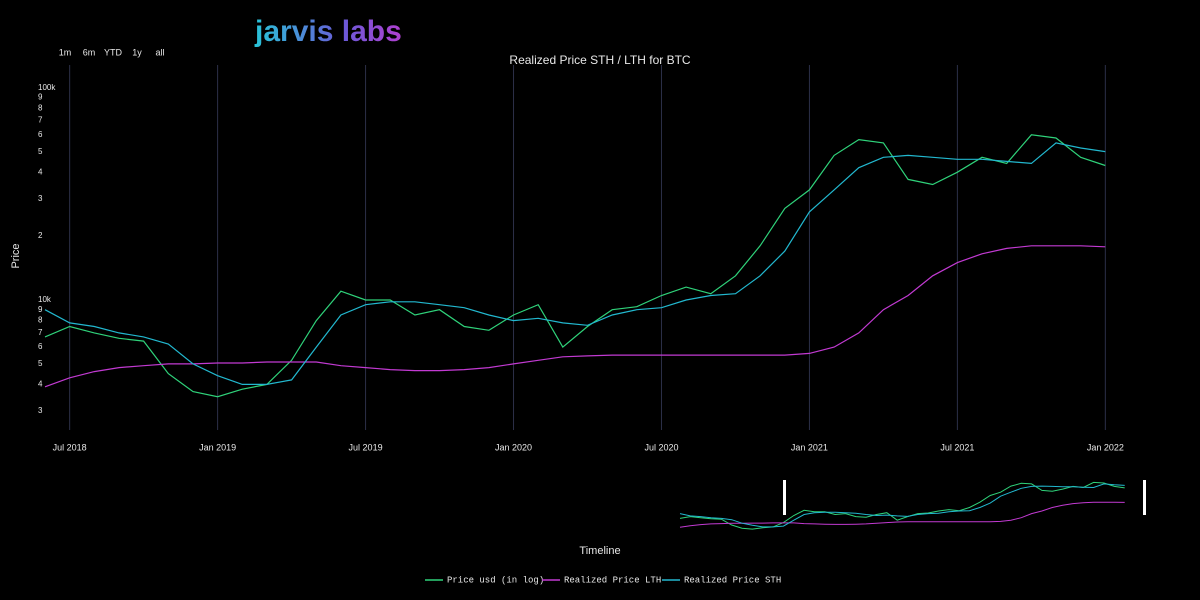 This screenshot has height=600, width=1200. I want to click on x-tick-label: Jul 2018, so click(70, 447).